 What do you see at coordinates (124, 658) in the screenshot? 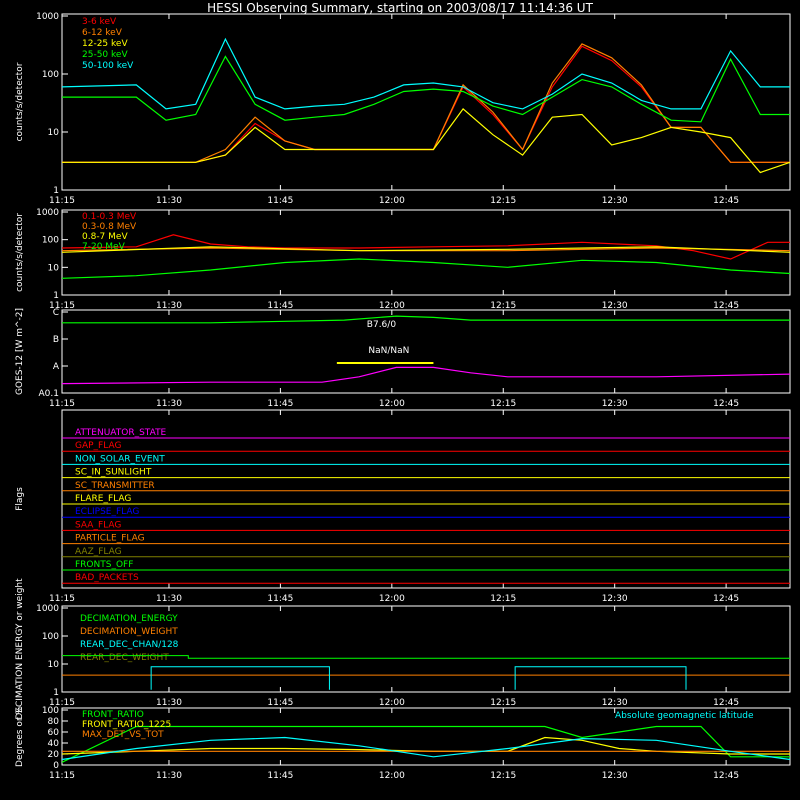
I see `legend-entry: REAR_DEC_WEIGHT` at bounding box center [124, 658].